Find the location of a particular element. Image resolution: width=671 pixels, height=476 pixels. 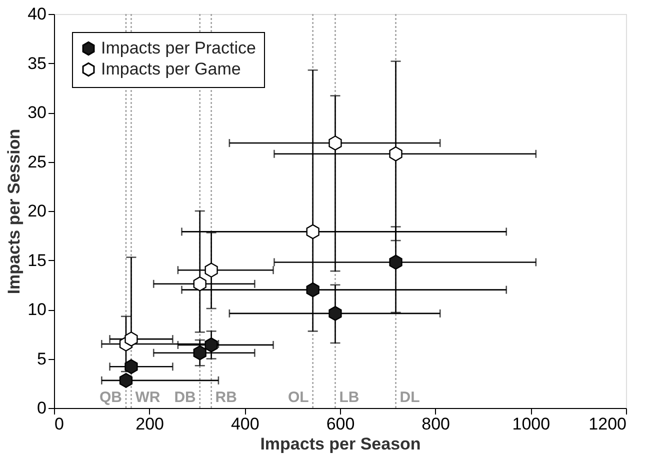

x-tick-label: 400 is located at coordinates (245, 424).